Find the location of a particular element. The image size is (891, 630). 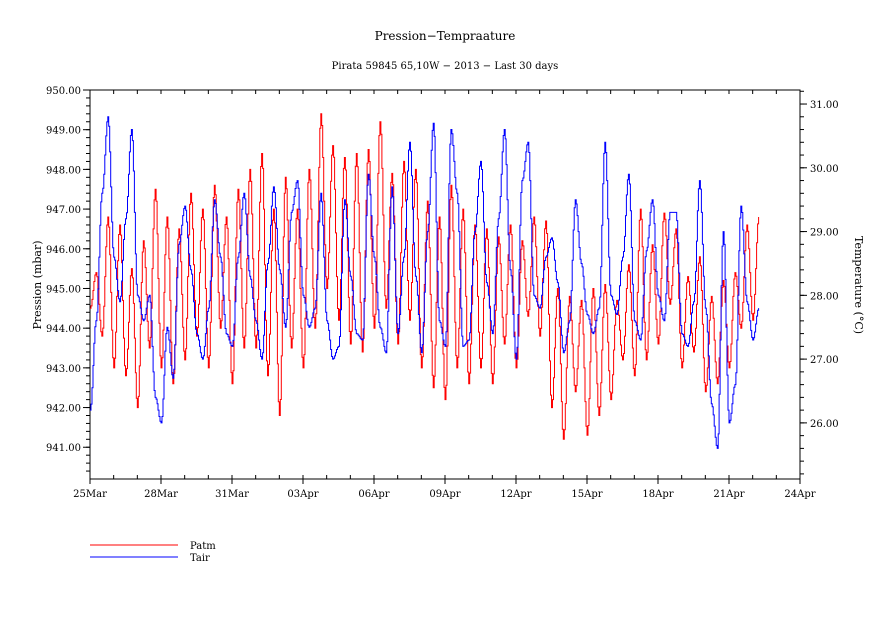

legend-label-tair: Tair is located at coordinates (200, 558).